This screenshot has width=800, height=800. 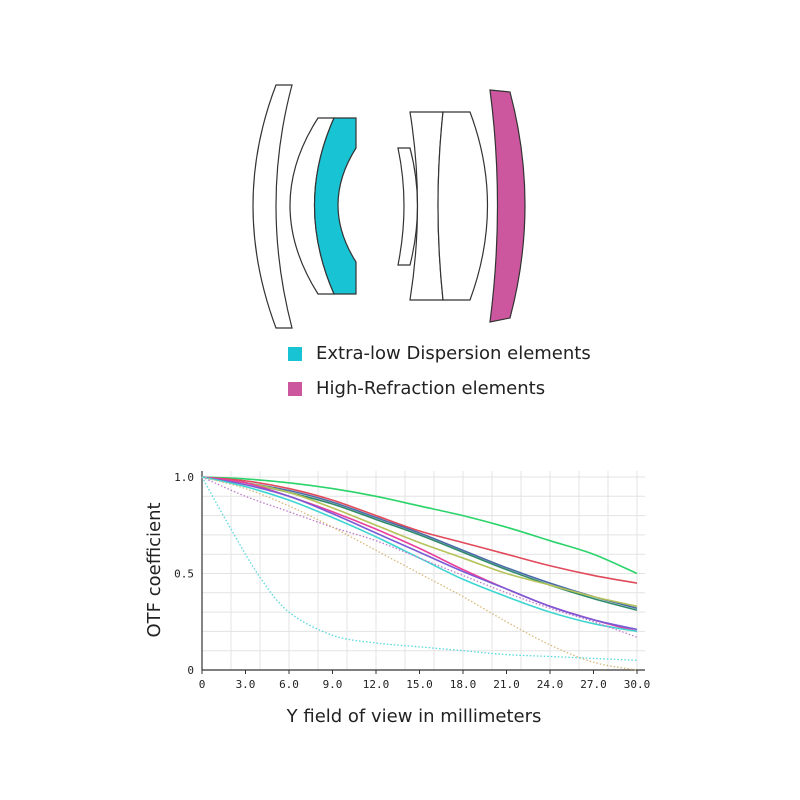 I want to click on hr-lens-element, so click(x=507, y=206).